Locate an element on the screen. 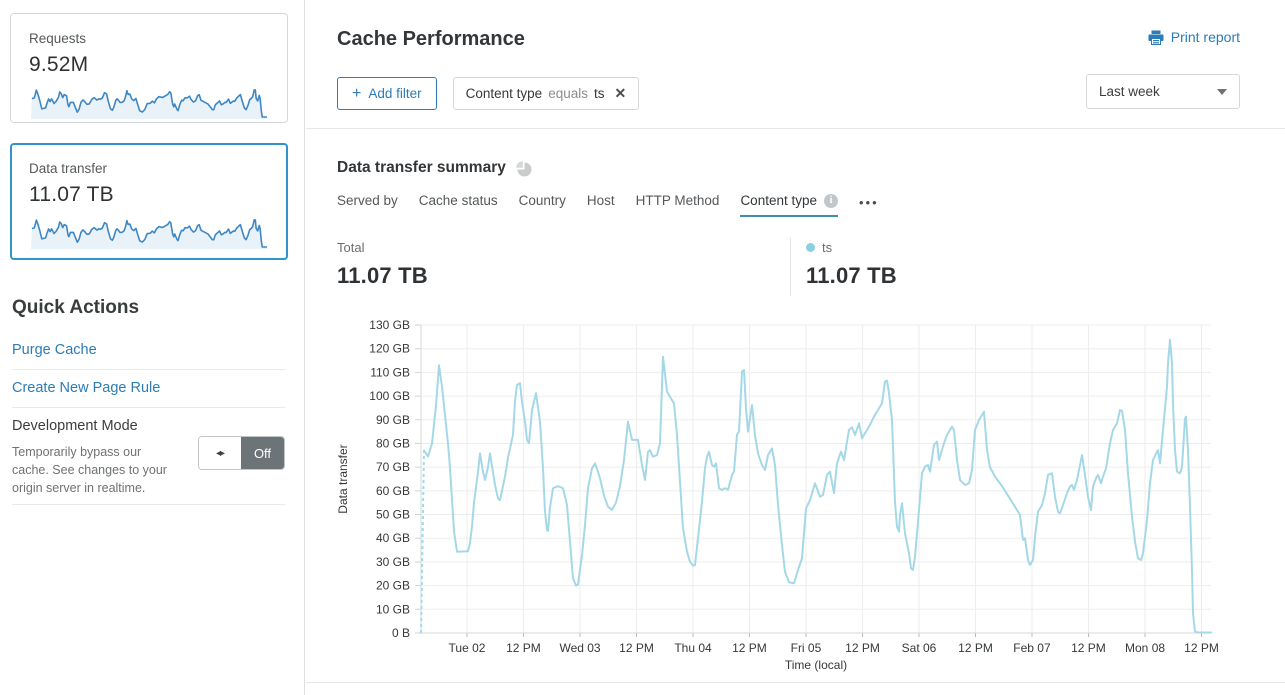 The width and height of the screenshot is (1285, 695). y-tick-label: 50 GB is located at coordinates (393, 515).